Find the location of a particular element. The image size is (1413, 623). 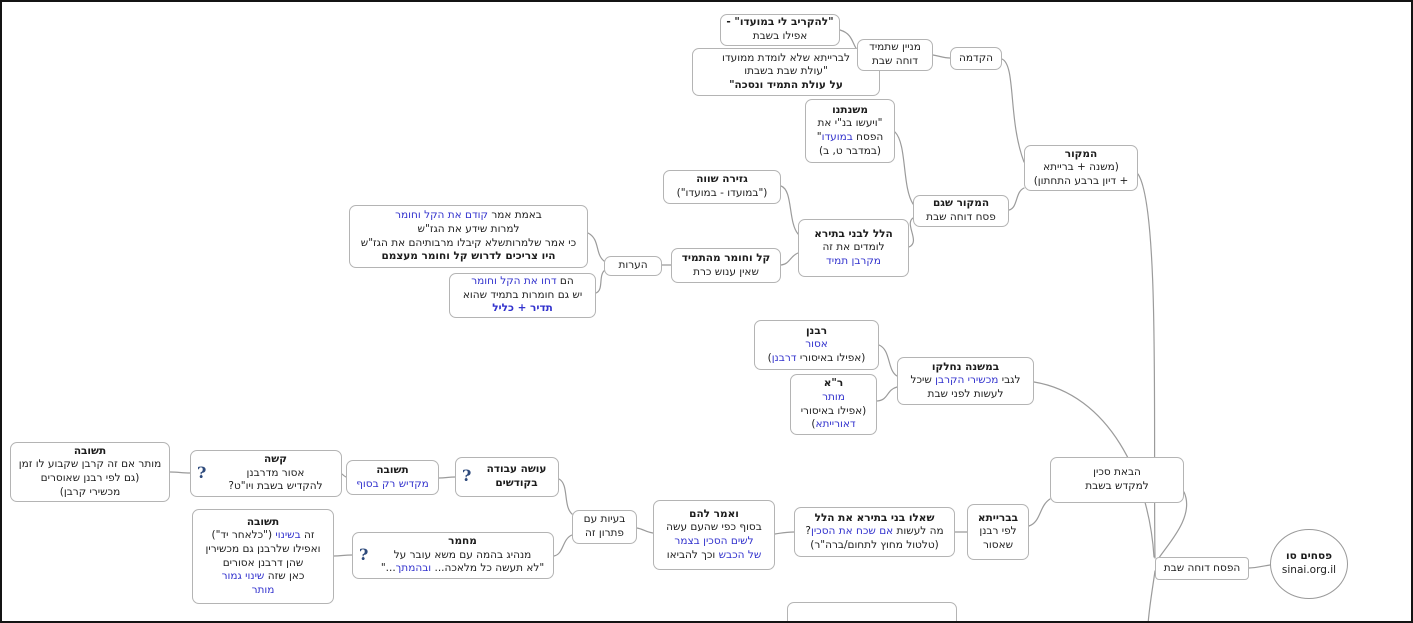

text-line: למקדש בשבת is located at coordinates (1117, 486).